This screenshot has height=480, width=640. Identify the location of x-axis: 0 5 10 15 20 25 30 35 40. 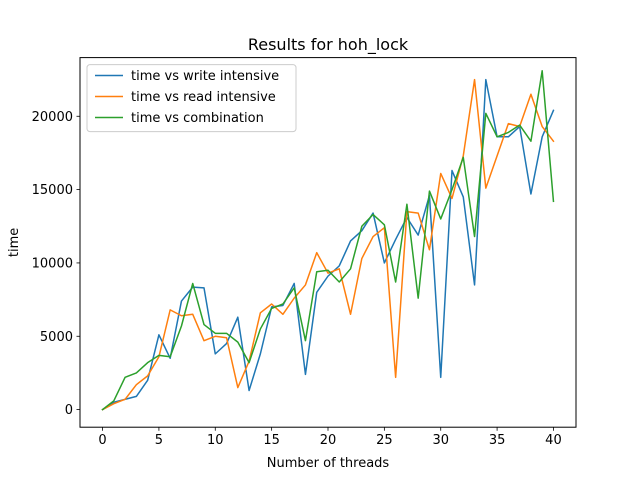
(330, 437).